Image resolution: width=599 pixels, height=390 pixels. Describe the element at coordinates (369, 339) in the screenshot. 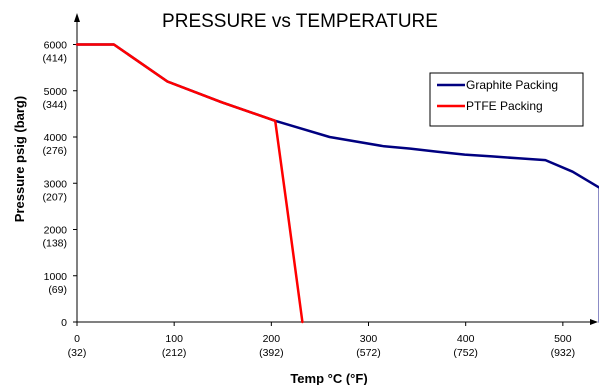

I see `x-tick-label: 300` at that location.